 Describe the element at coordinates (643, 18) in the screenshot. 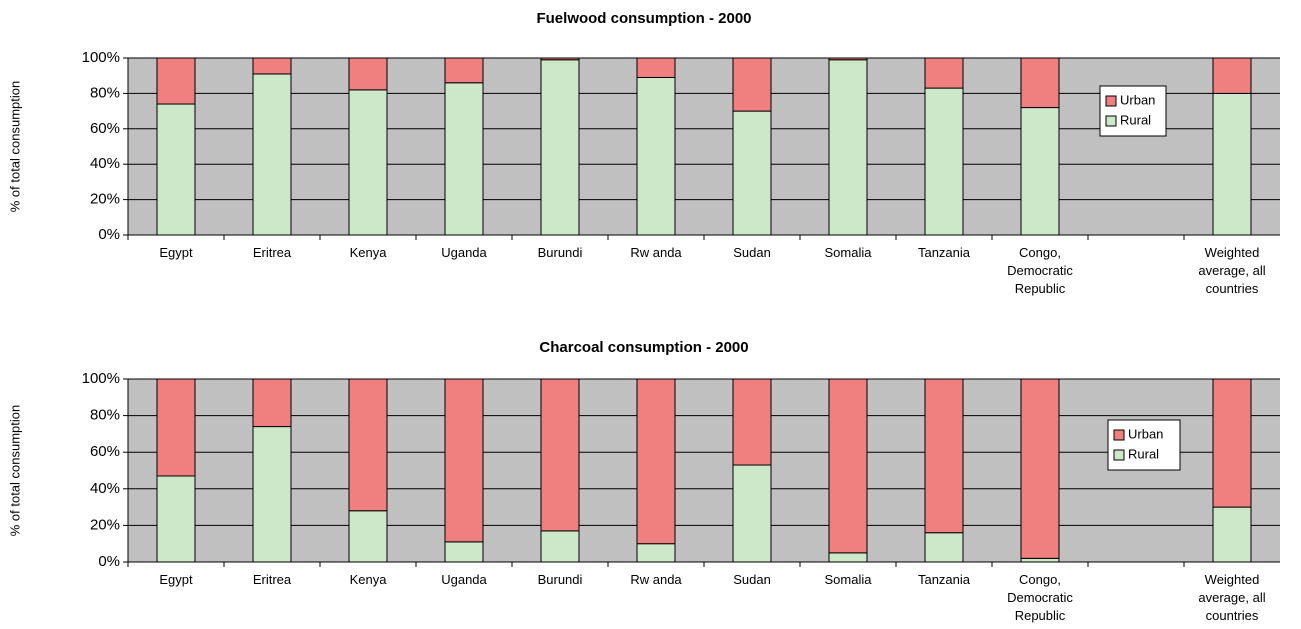

I see `chart-title: Fuelwood consumption - 2000` at that location.